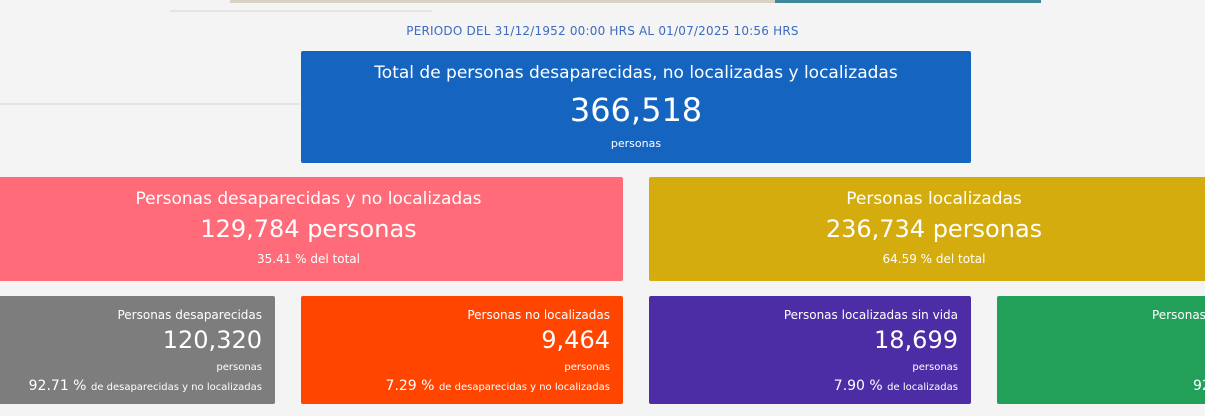 The width and height of the screenshot is (1205, 416). I want to click on located-percent: 64.59 % del total, so click(934, 259).